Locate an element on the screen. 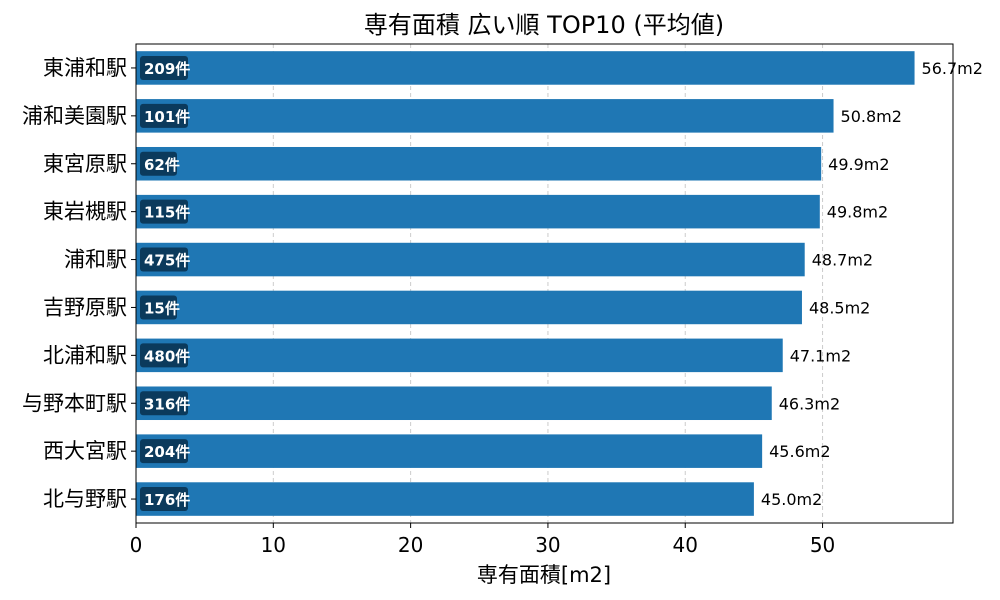 This screenshot has height=600, width=1000. x-tick-label: 50 is located at coordinates (822, 545).